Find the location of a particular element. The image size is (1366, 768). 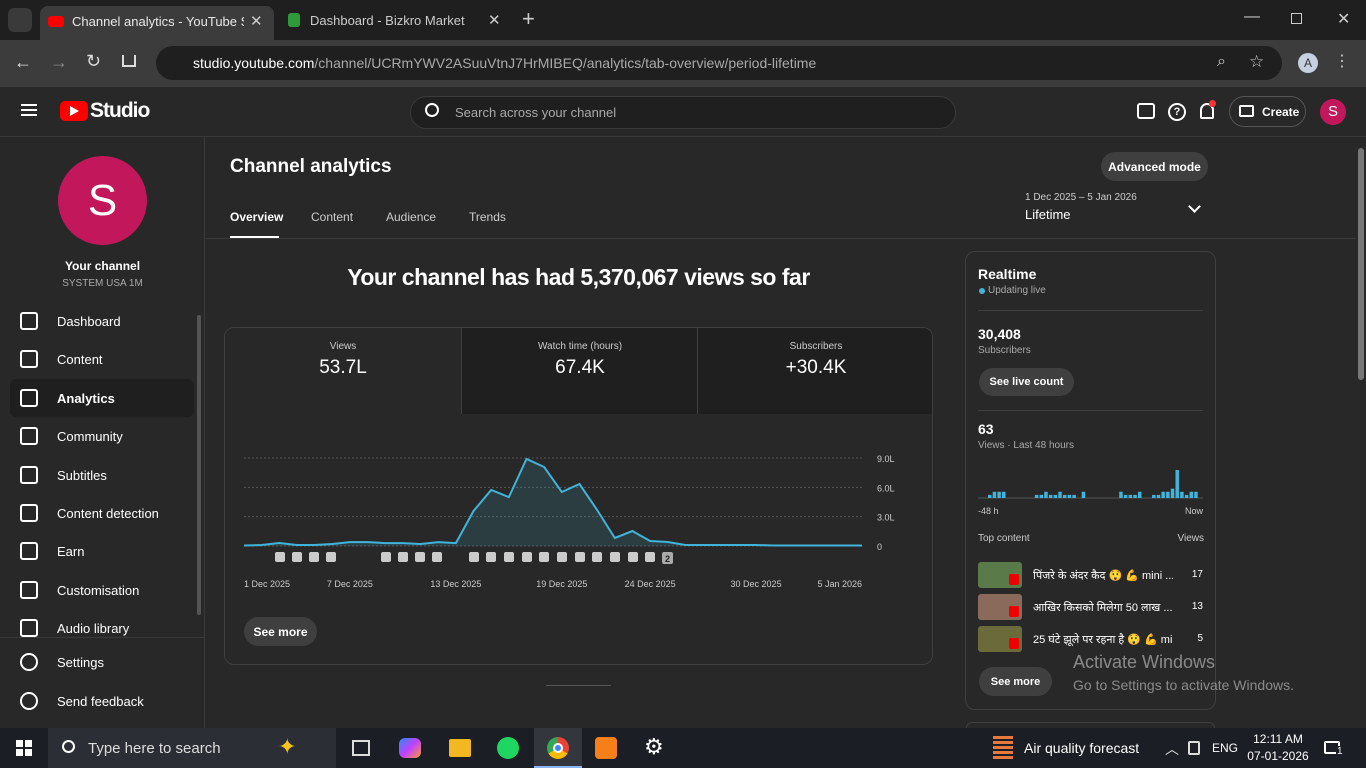

tab-title: Dashboard - Bizkro Market is located at coordinates (387, 20).